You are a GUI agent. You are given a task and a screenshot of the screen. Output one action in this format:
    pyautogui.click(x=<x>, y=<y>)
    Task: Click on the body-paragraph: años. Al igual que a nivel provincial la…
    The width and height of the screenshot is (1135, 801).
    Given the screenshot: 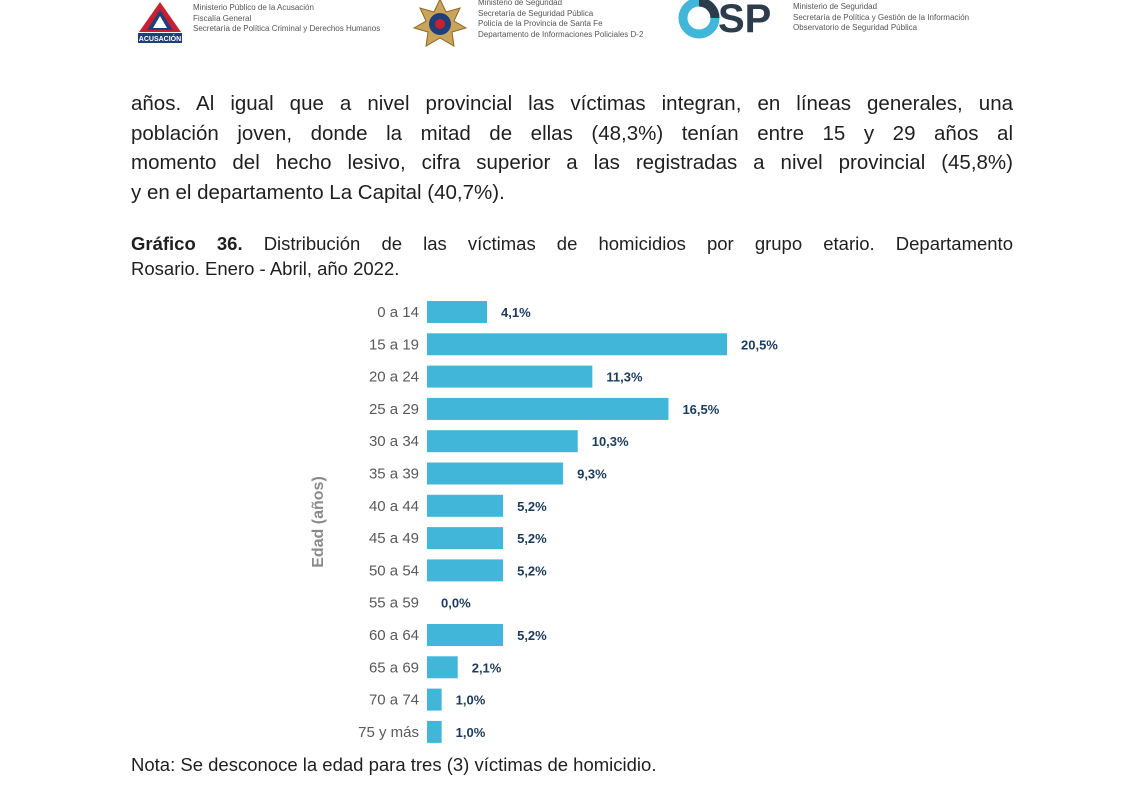 What is the action you would take?
    pyautogui.click(x=572, y=148)
    